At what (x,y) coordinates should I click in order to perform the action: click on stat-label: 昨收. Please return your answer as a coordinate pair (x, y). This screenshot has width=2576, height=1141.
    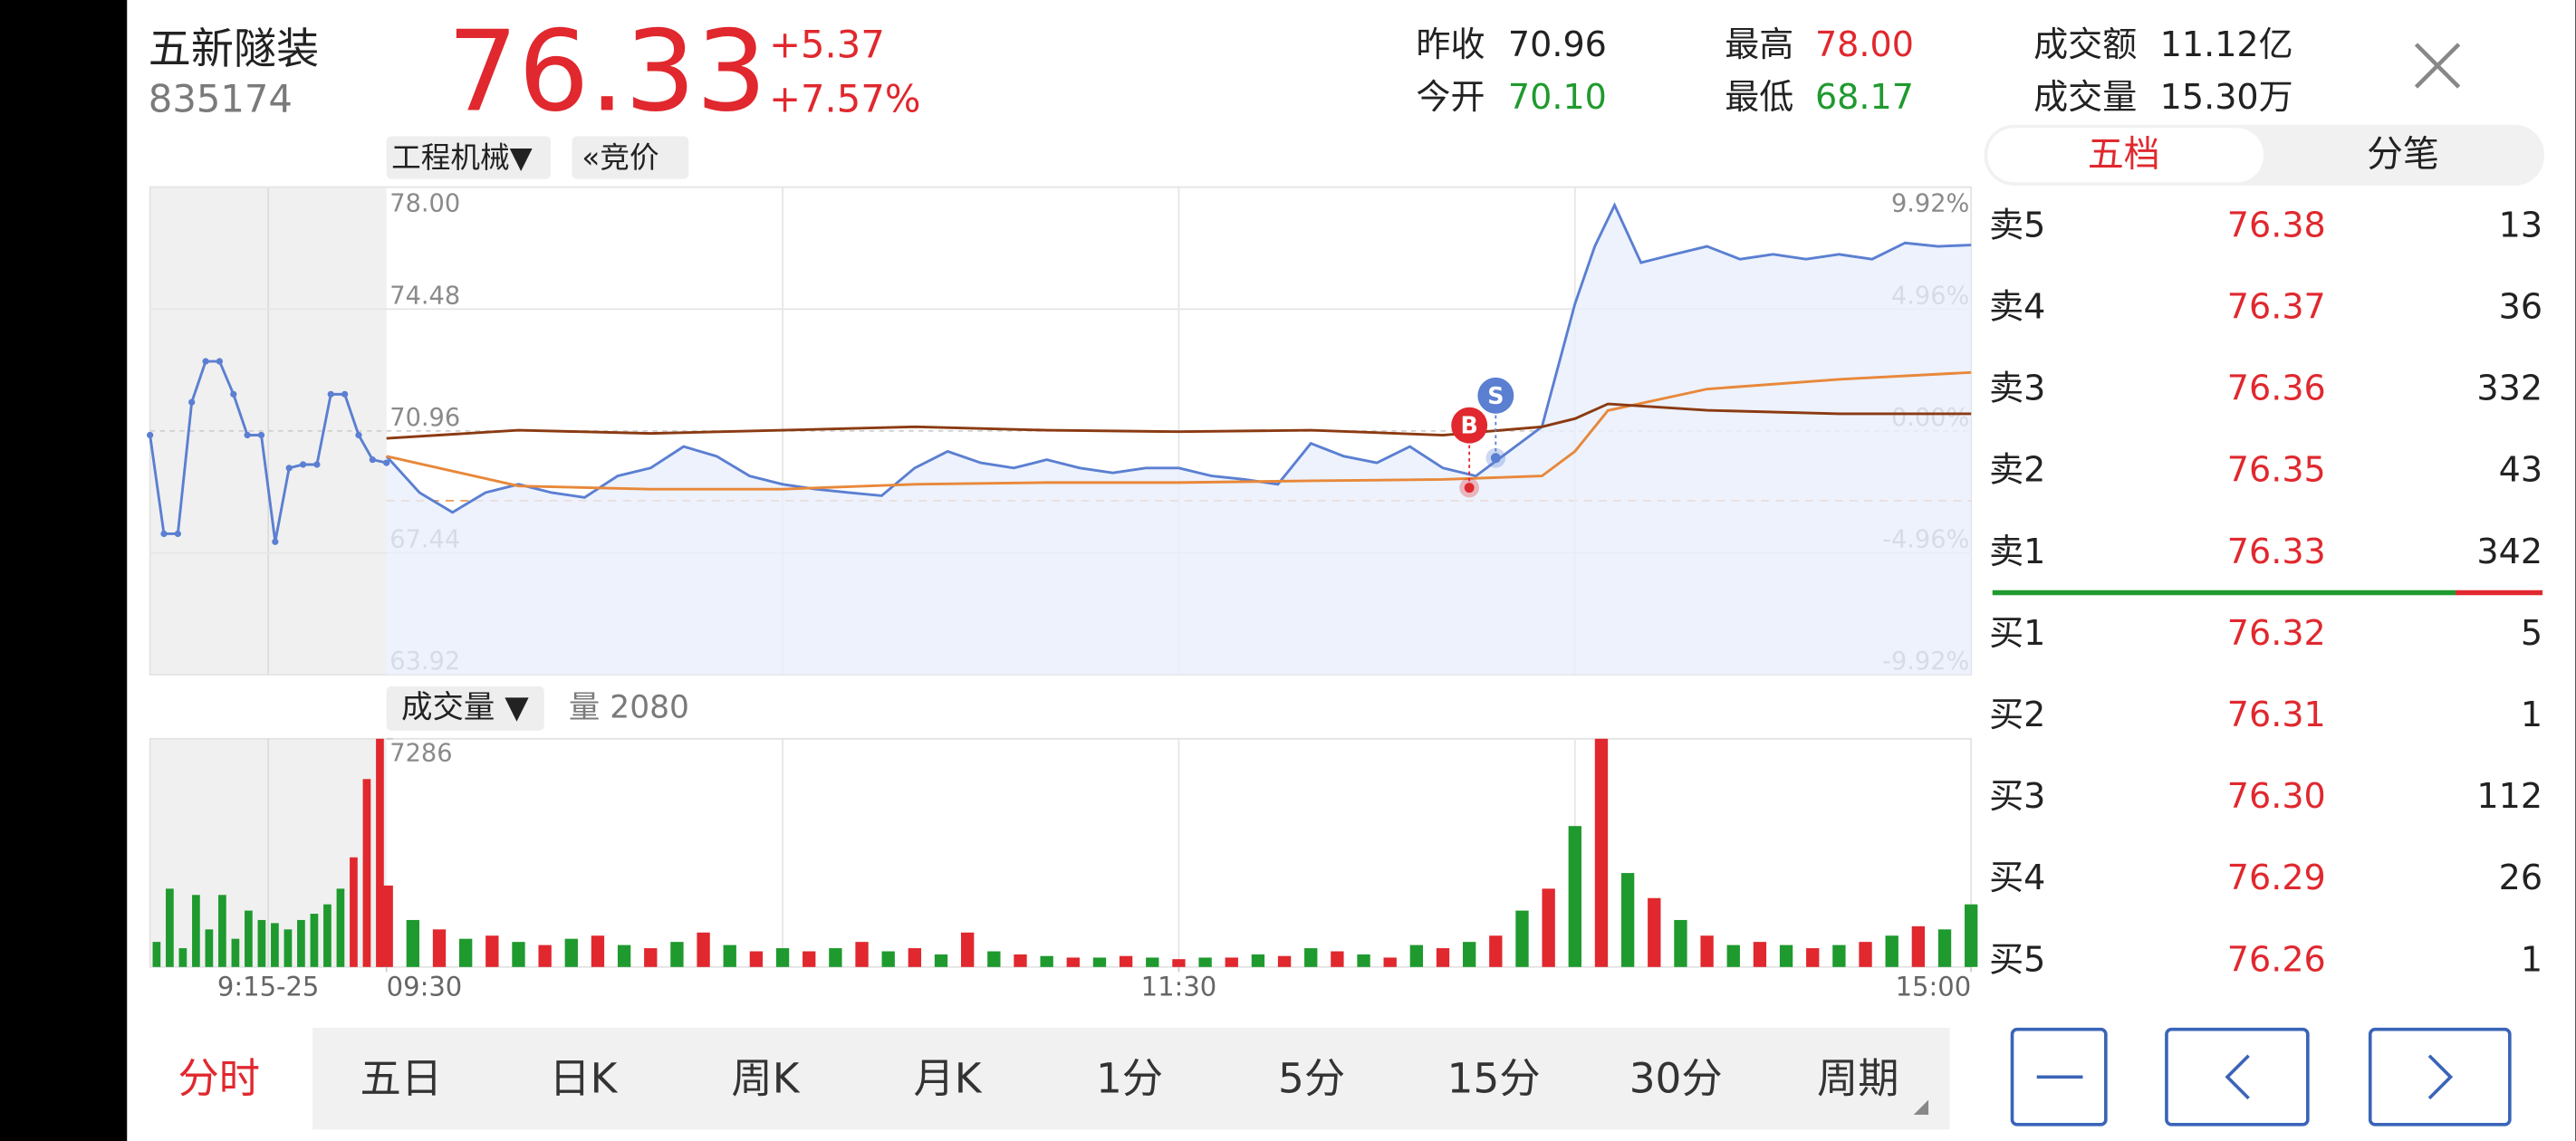
    Looking at the image, I should click on (1450, 44).